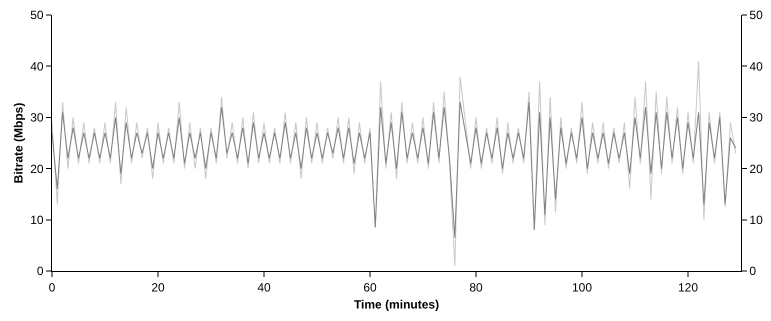  What do you see at coordinates (476, 287) in the screenshot?
I see `x-tick-label: 80` at bounding box center [476, 287].